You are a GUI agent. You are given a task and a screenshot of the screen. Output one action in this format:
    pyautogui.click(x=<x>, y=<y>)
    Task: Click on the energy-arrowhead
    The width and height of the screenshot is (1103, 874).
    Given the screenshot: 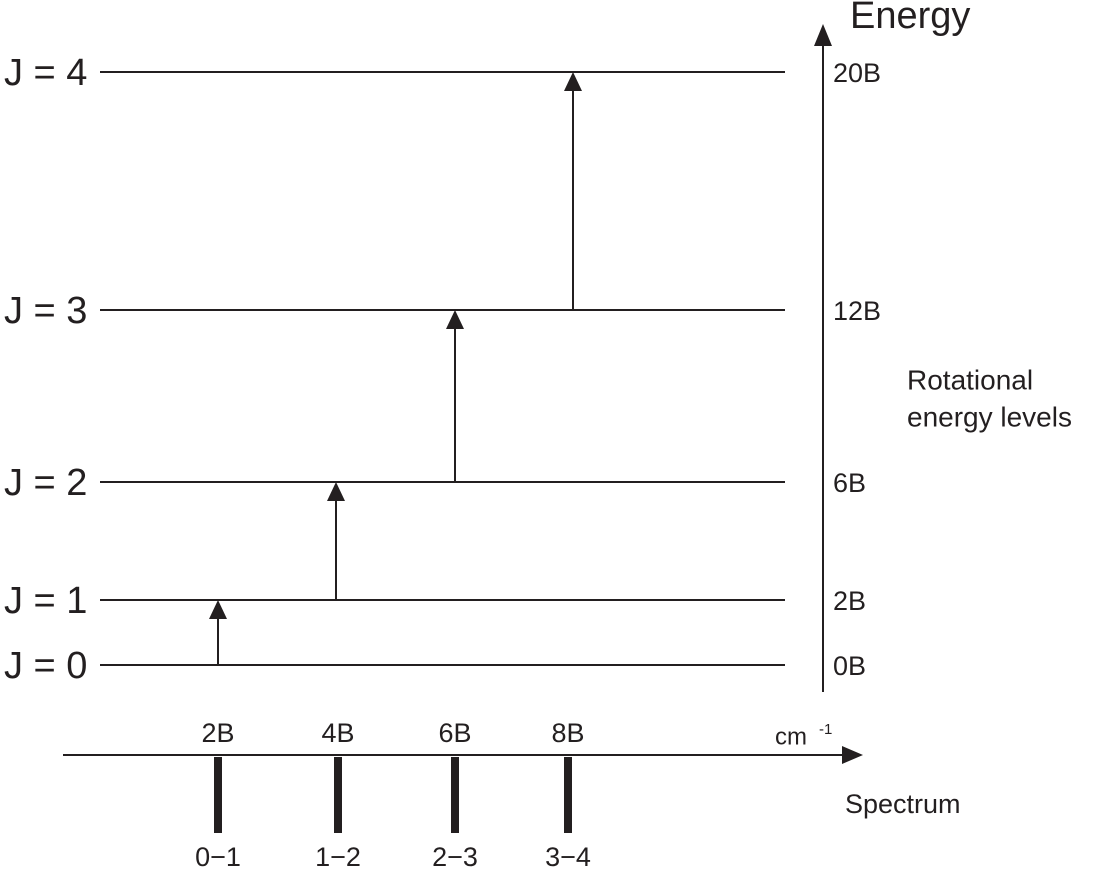 What is the action you would take?
    pyautogui.click(x=823, y=35)
    